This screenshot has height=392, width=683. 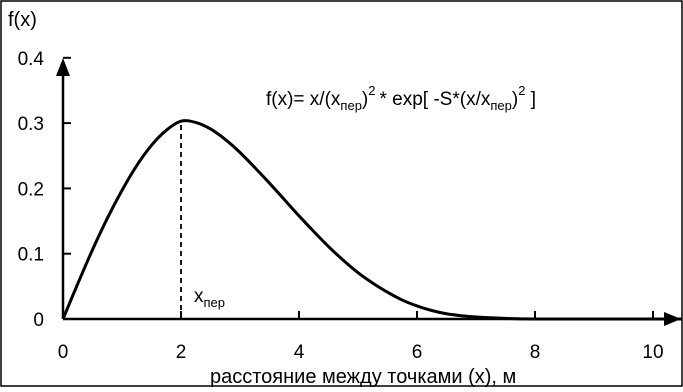 I want to click on x-tick-label: 10, so click(x=652, y=352).